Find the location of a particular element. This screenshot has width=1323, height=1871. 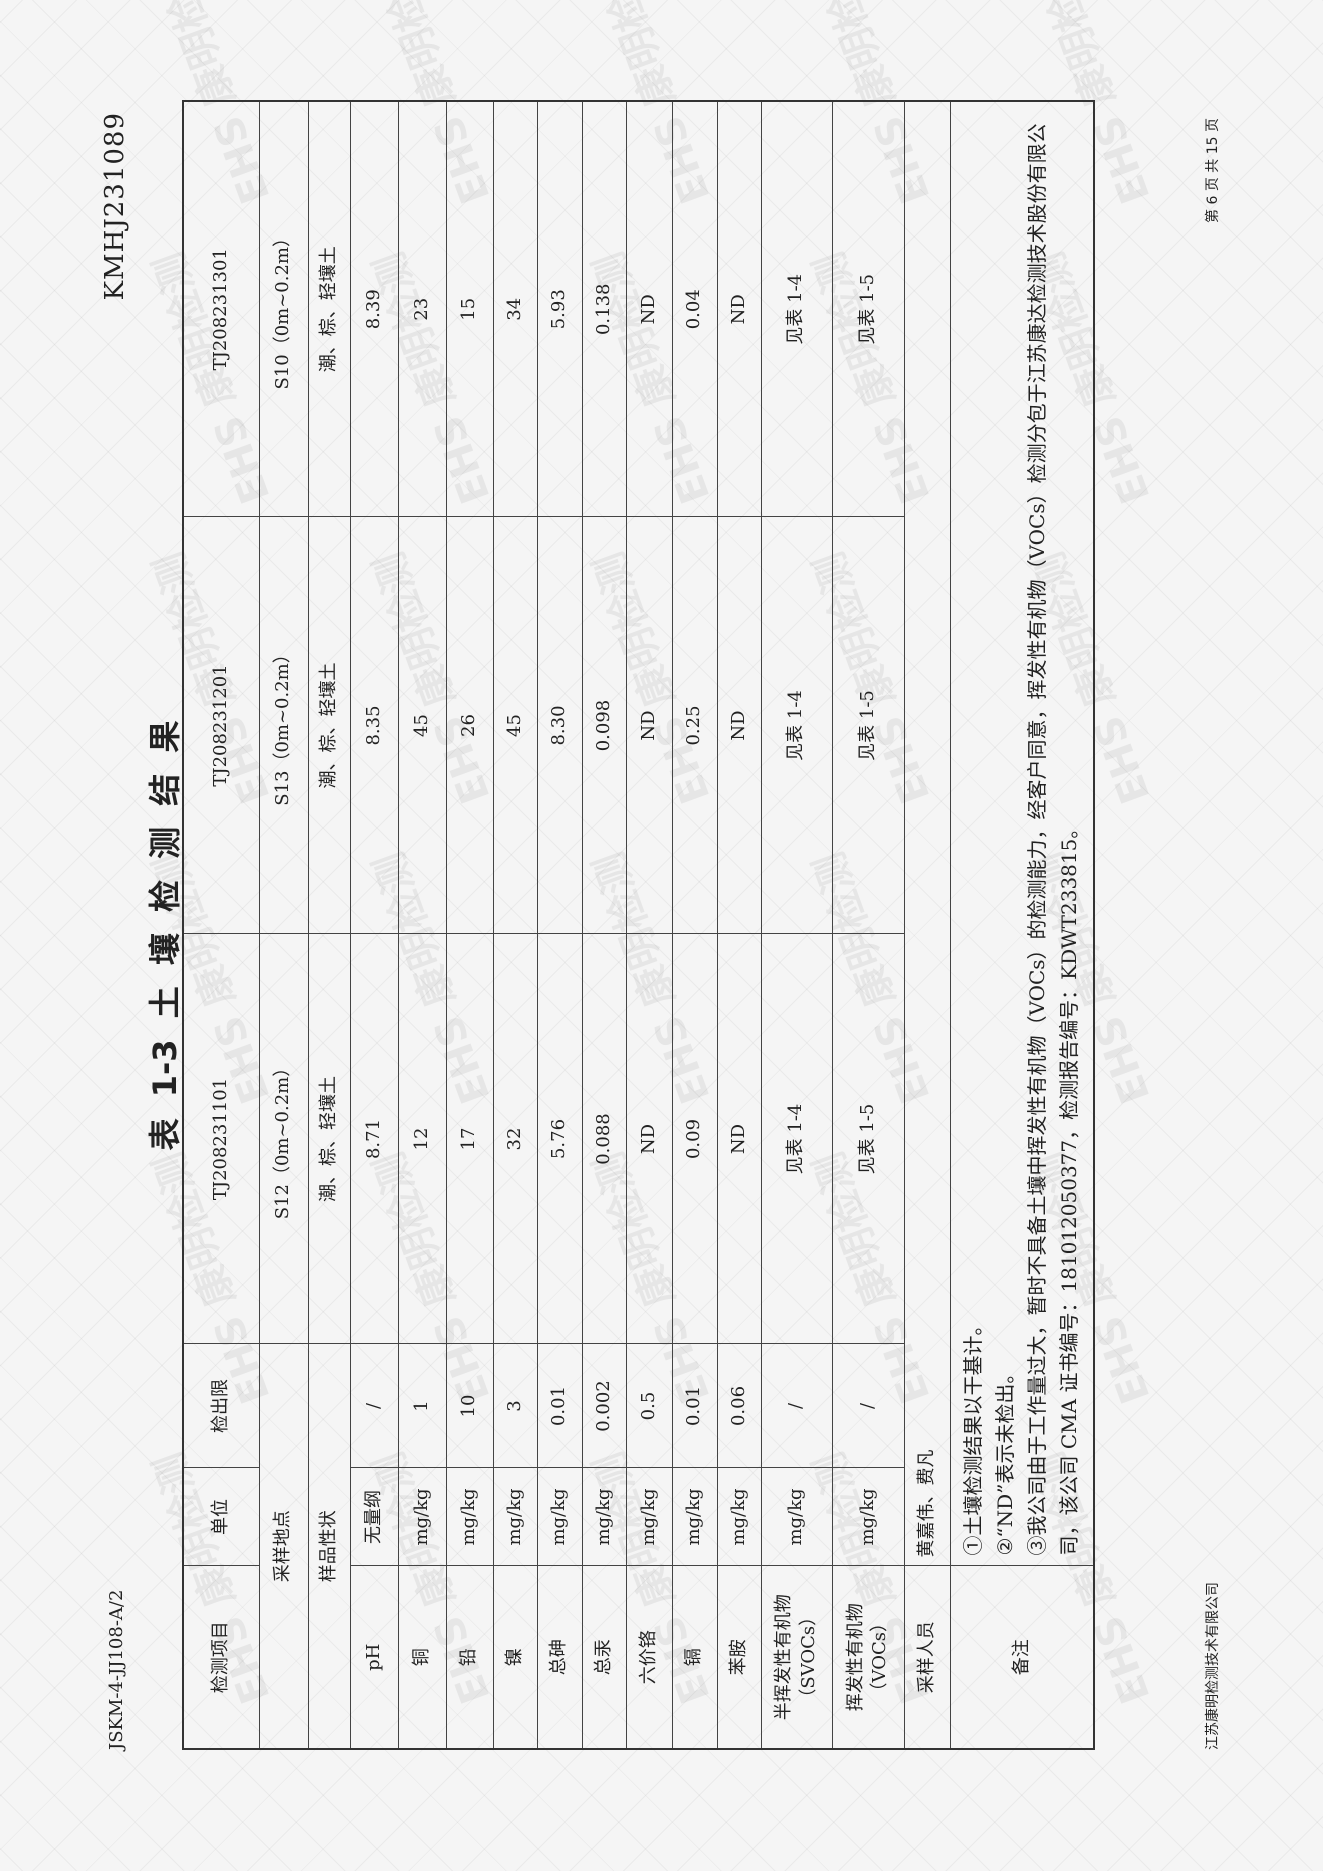

detection-limit: 3 is located at coordinates (515, 1406).